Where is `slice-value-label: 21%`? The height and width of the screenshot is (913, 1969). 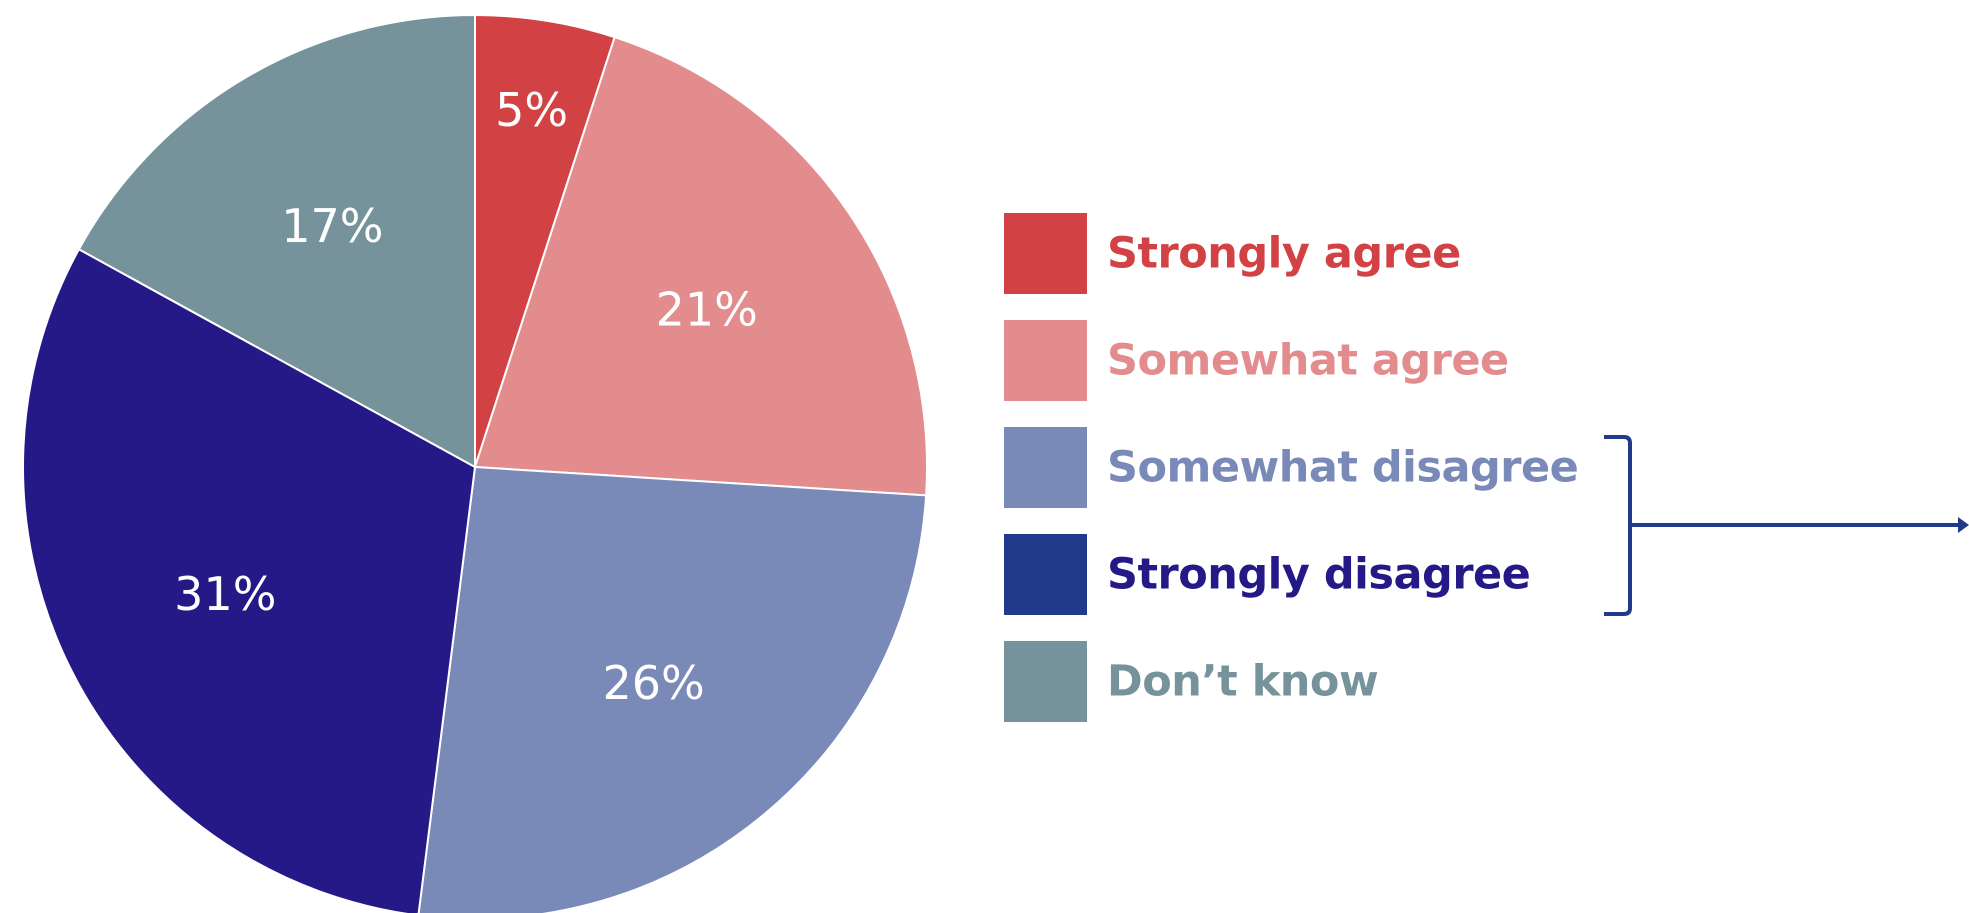 slice-value-label: 21% is located at coordinates (707, 309).